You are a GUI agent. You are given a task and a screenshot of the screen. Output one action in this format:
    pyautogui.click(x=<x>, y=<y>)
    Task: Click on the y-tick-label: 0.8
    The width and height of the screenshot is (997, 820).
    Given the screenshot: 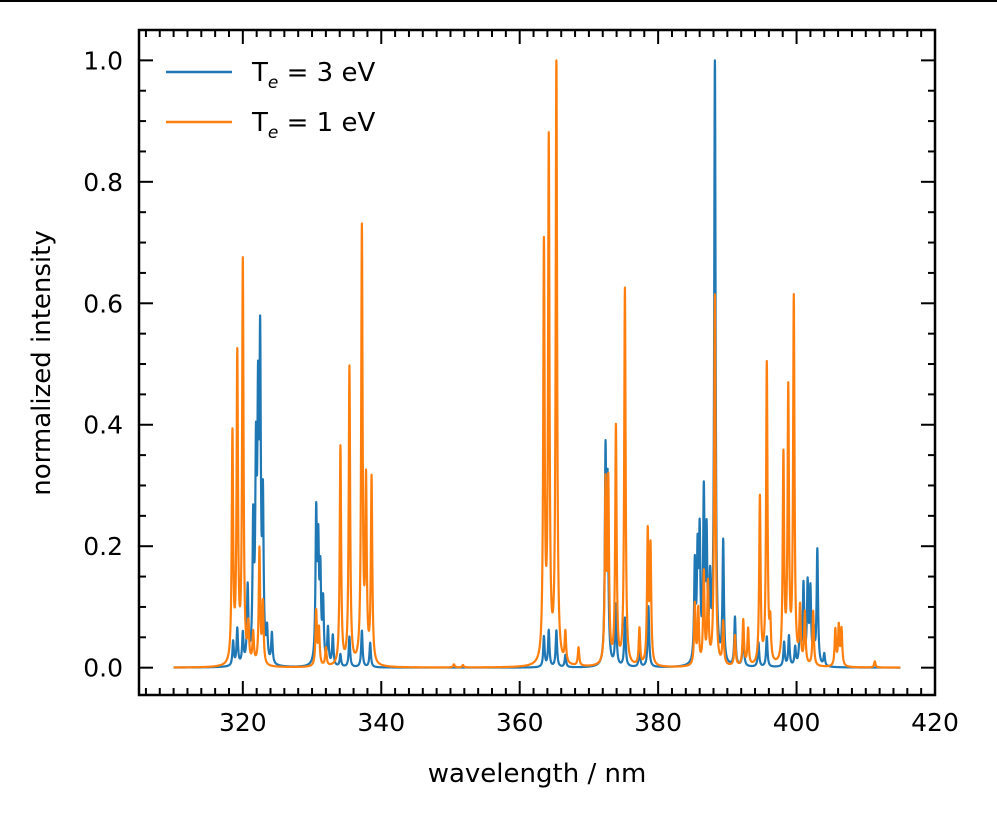 What is the action you would take?
    pyautogui.click(x=103, y=182)
    